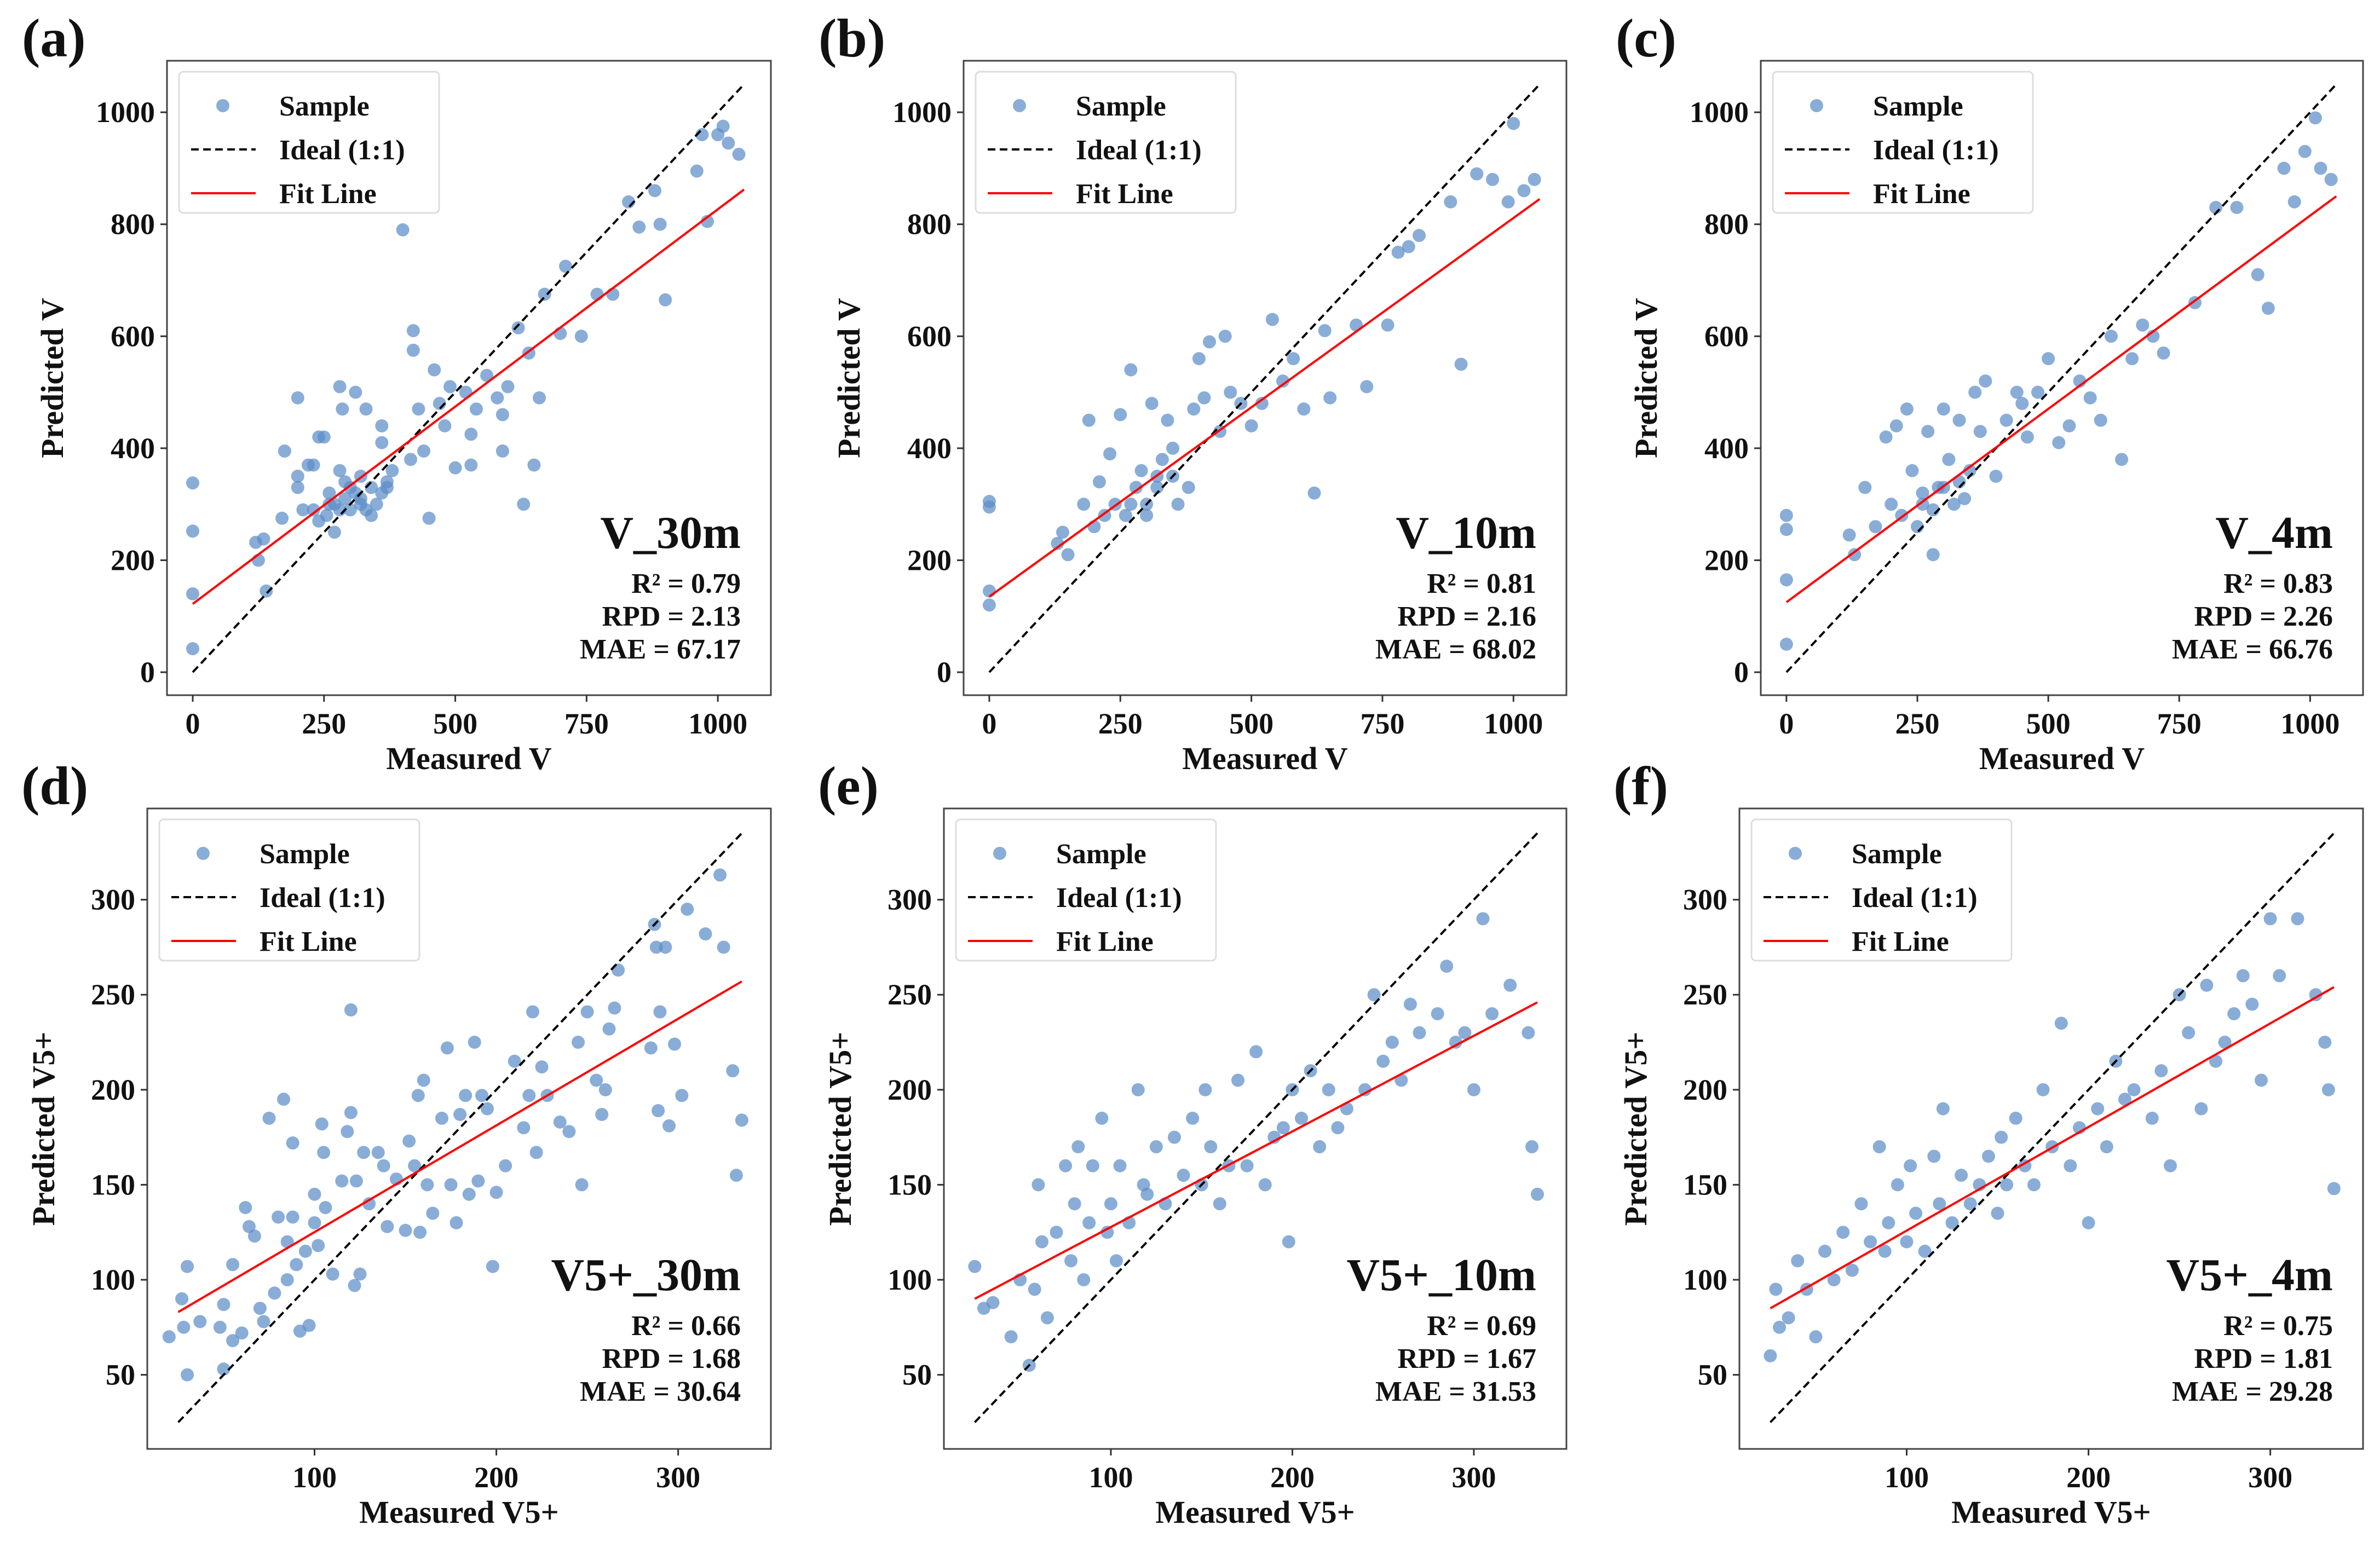 Image resolution: width=2380 pixels, height=1548 pixels. What do you see at coordinates (1467, 1359) in the screenshot?
I see `metric-rpd: RPD = 1.67` at bounding box center [1467, 1359].